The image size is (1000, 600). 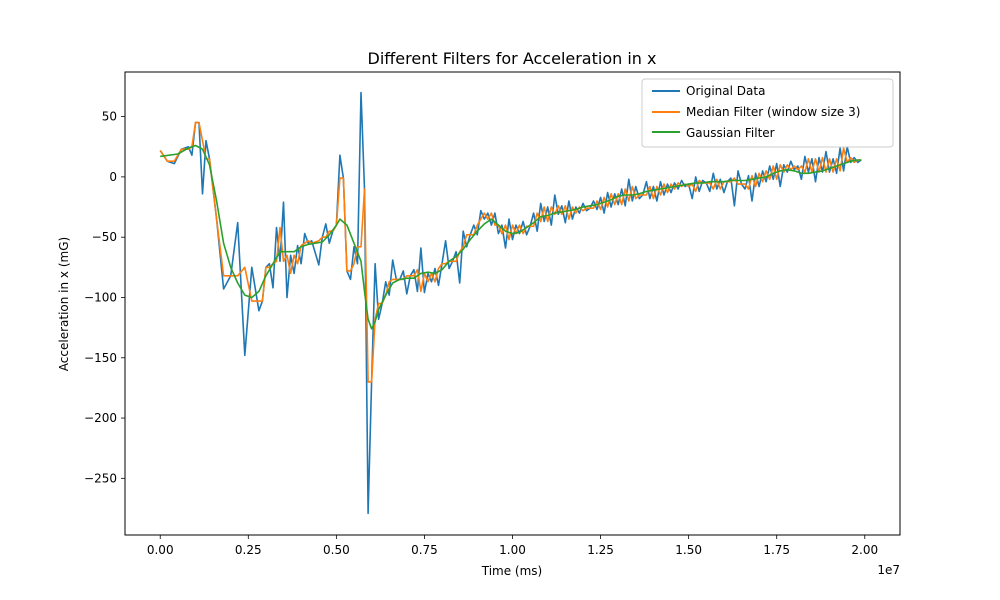 What do you see at coordinates (100, 297) in the screenshot?
I see `y-tick-label: −100` at bounding box center [100, 297].